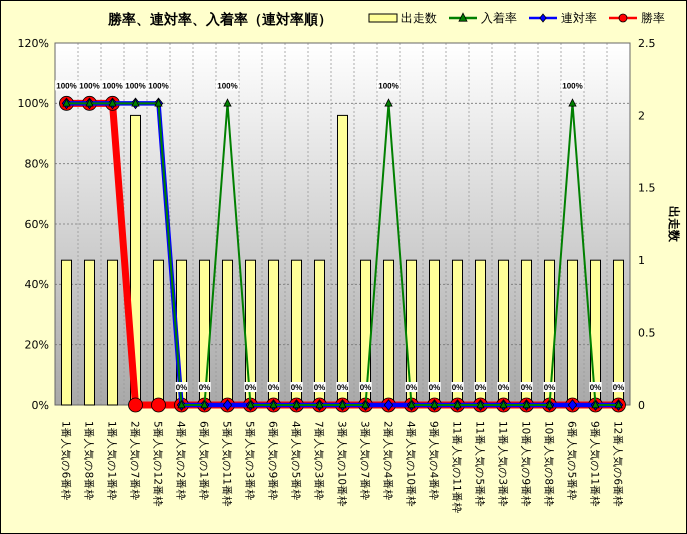 This screenshot has width=687, height=534. I want to click on y-tick-label: 80%, so click(36, 164).